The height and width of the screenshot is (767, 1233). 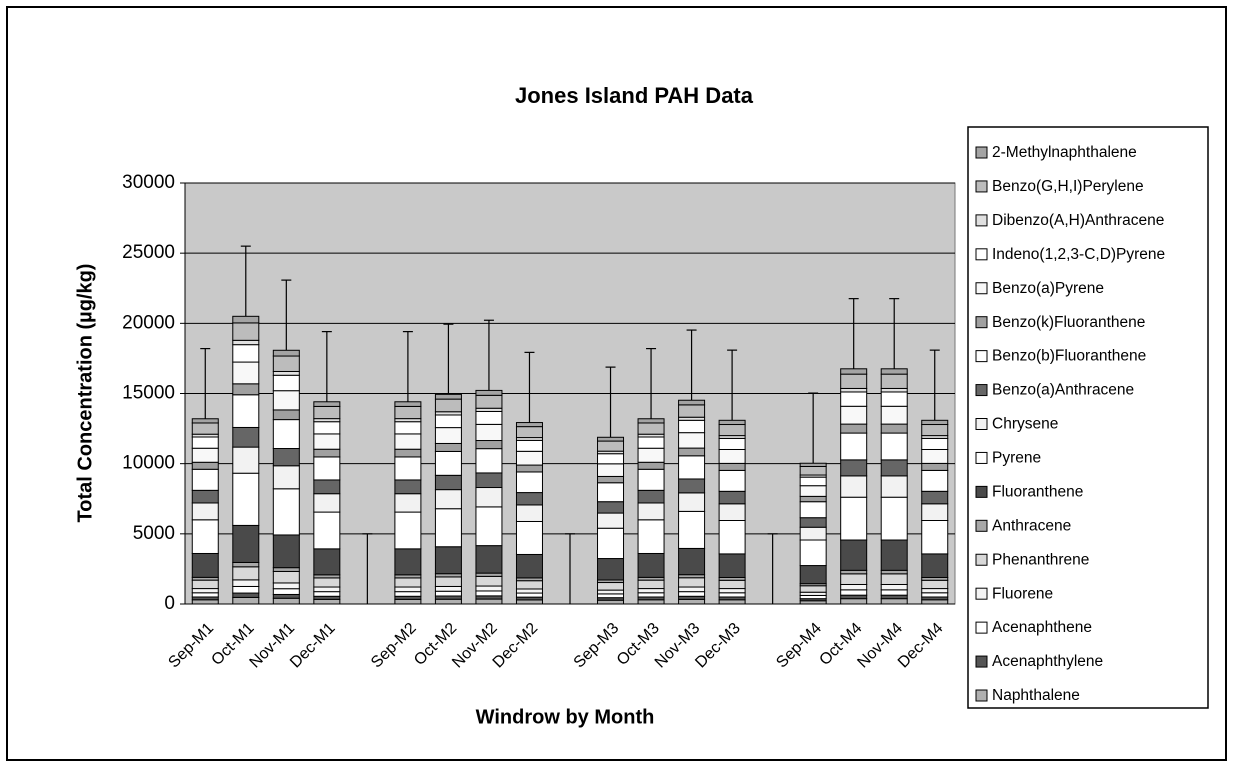 What do you see at coordinates (1068, 322) in the screenshot?
I see `legend-label: Benzo(k)Fluoranthene` at bounding box center [1068, 322].